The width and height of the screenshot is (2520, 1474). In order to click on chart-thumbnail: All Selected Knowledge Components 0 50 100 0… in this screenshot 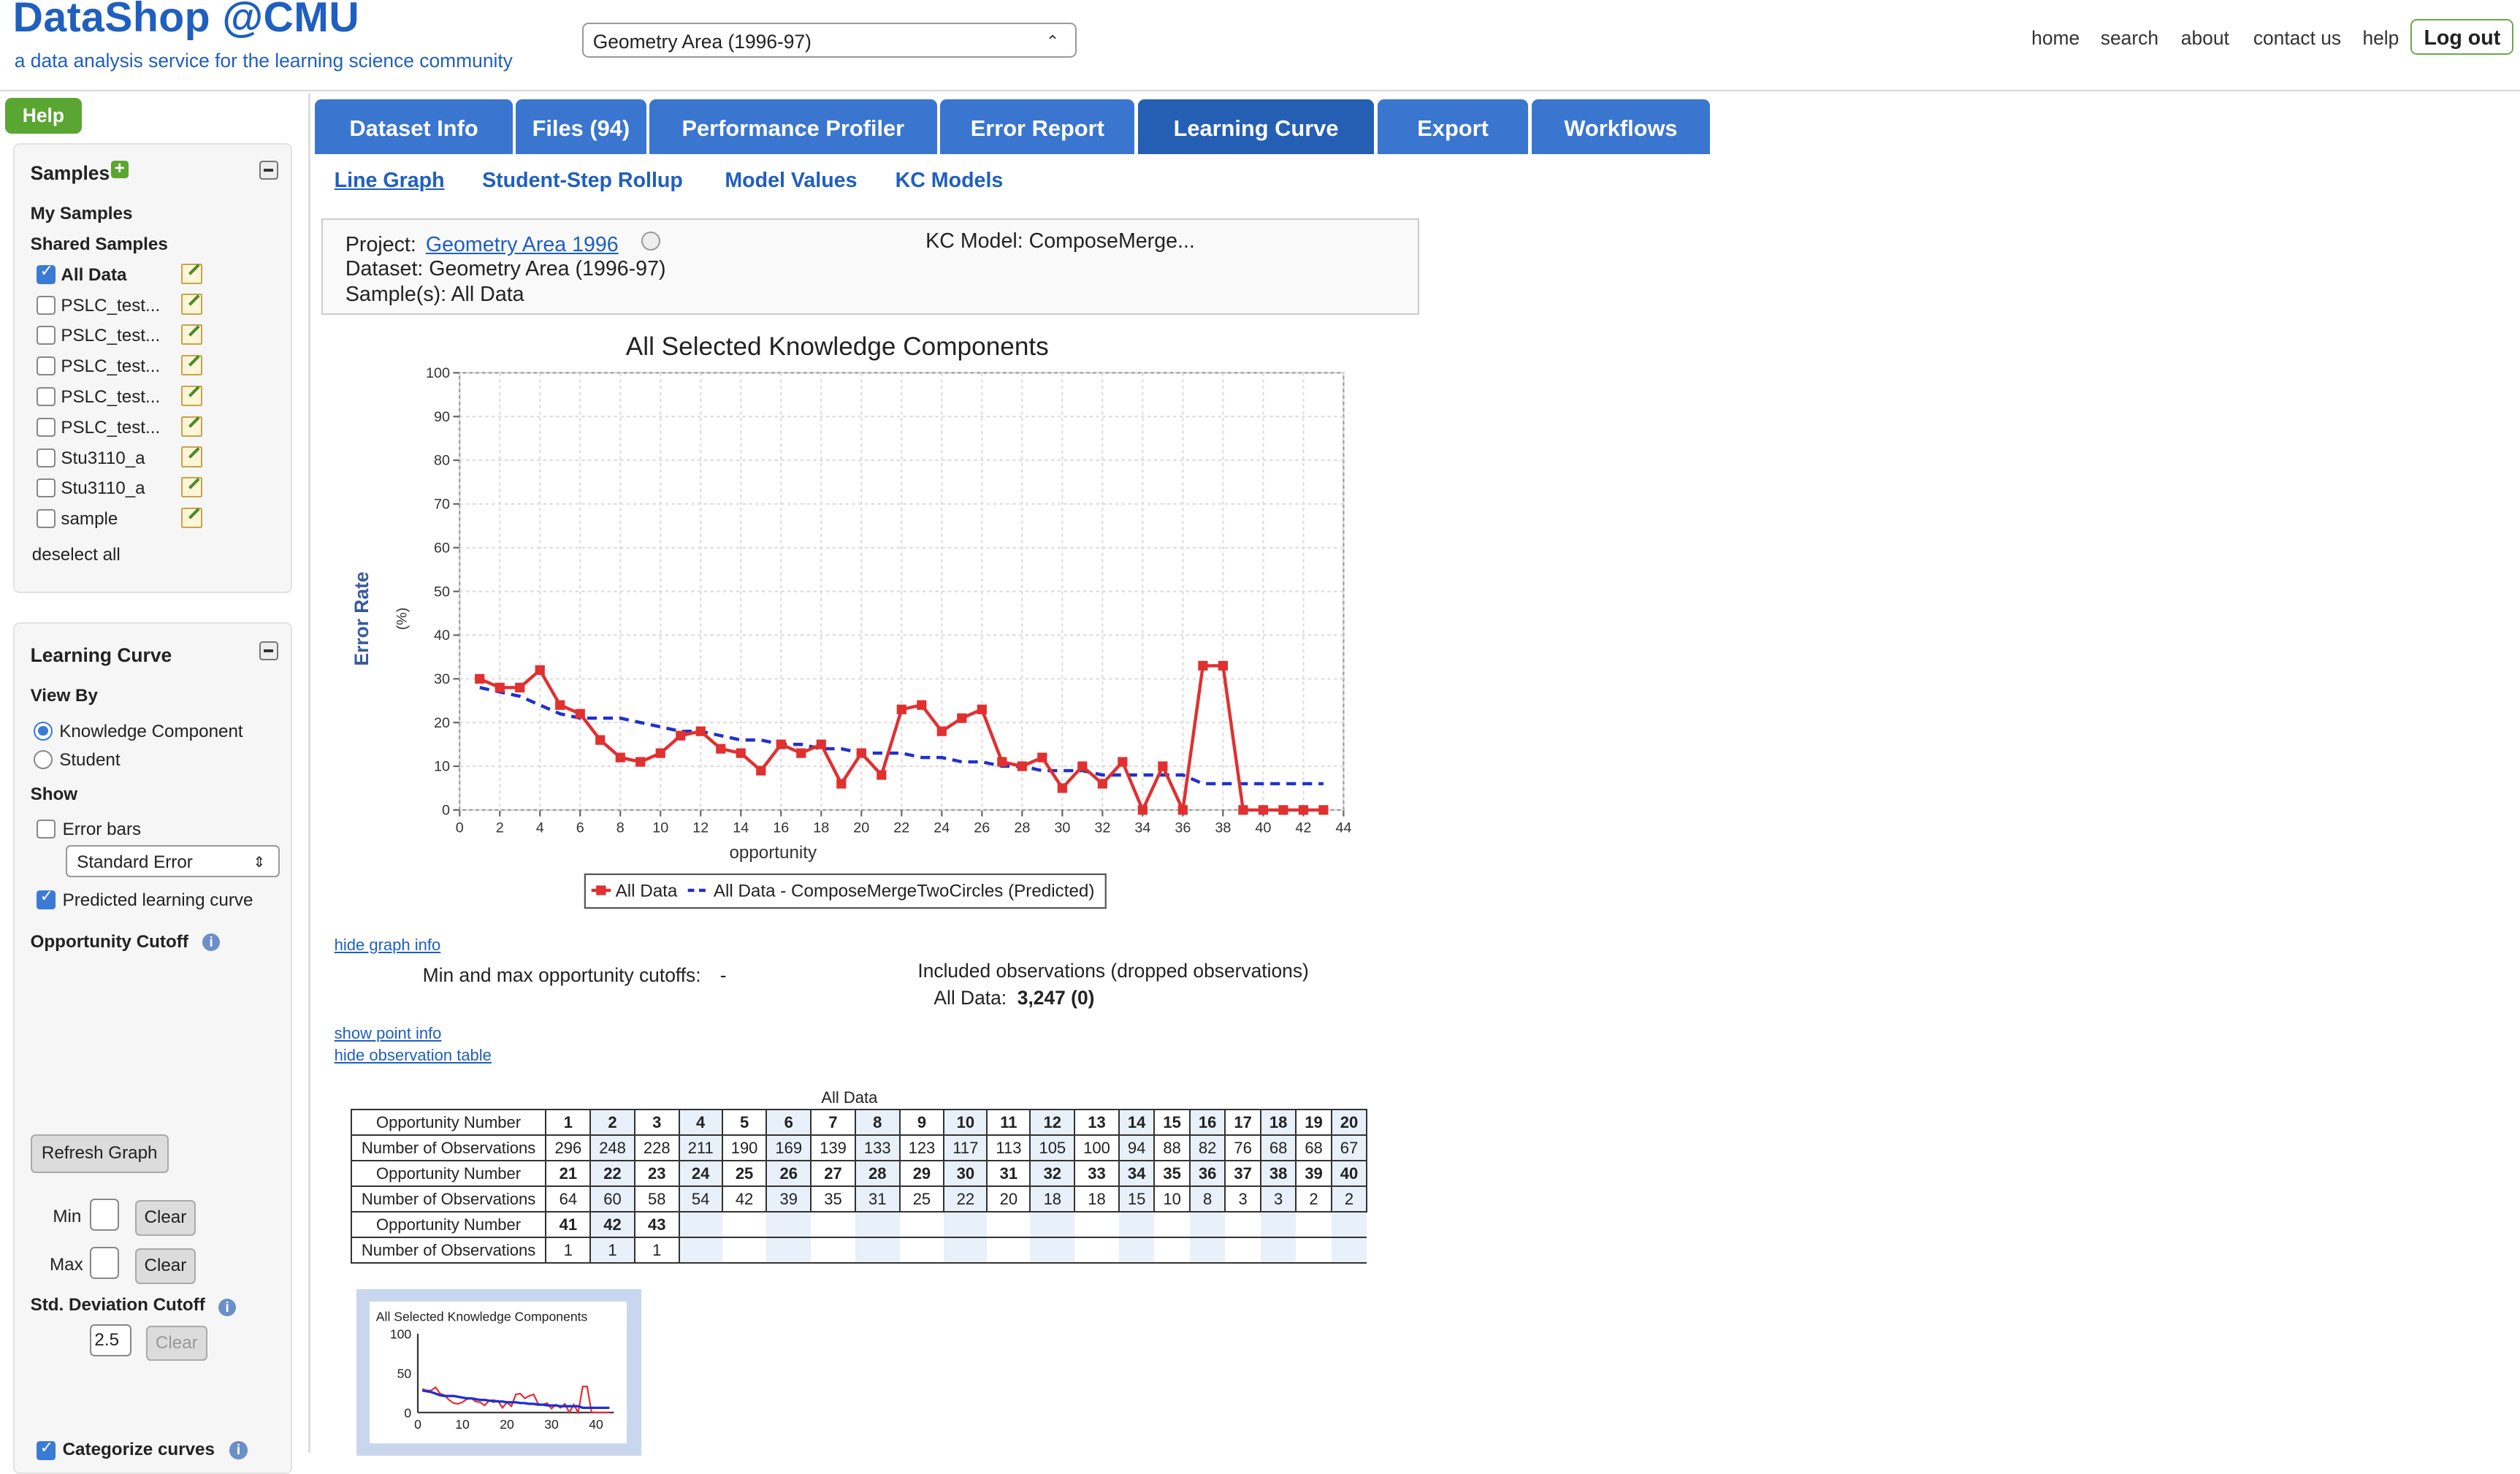, I will do `click(498, 1373)`.